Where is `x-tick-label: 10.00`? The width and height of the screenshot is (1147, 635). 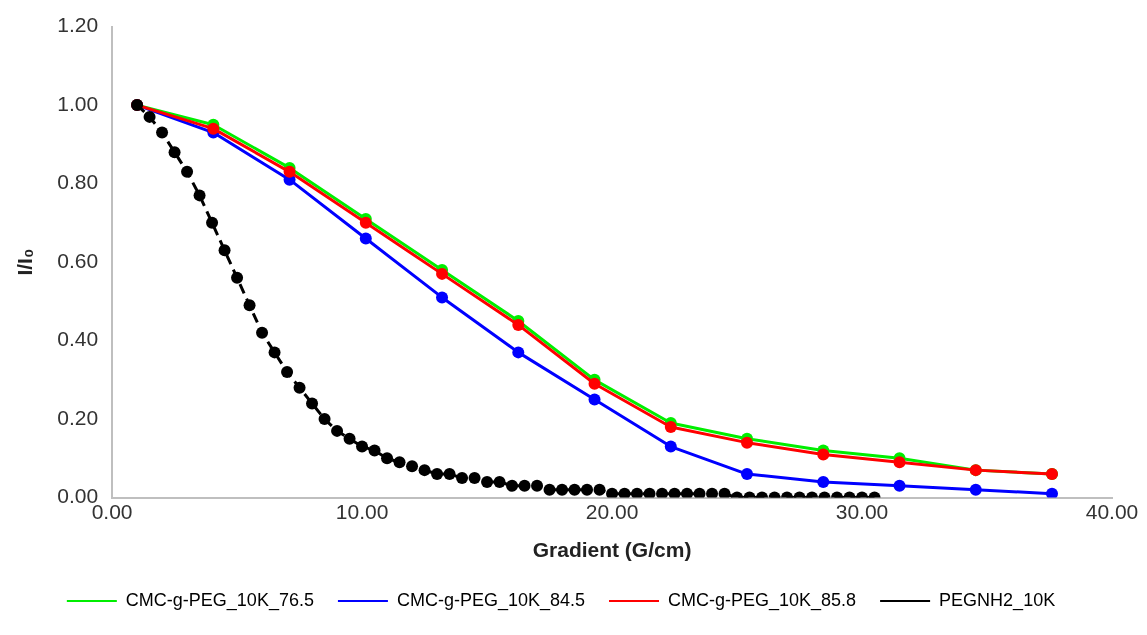
x-tick-label: 10.00 is located at coordinates (362, 511).